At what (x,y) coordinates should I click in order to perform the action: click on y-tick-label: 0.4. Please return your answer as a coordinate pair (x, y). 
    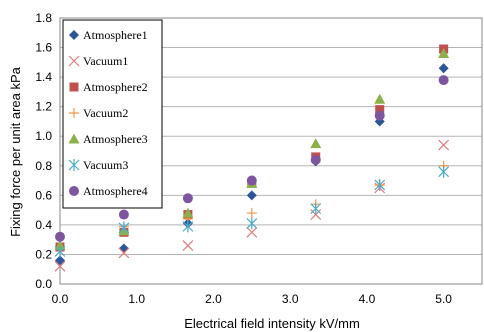
    Looking at the image, I should click on (43, 225).